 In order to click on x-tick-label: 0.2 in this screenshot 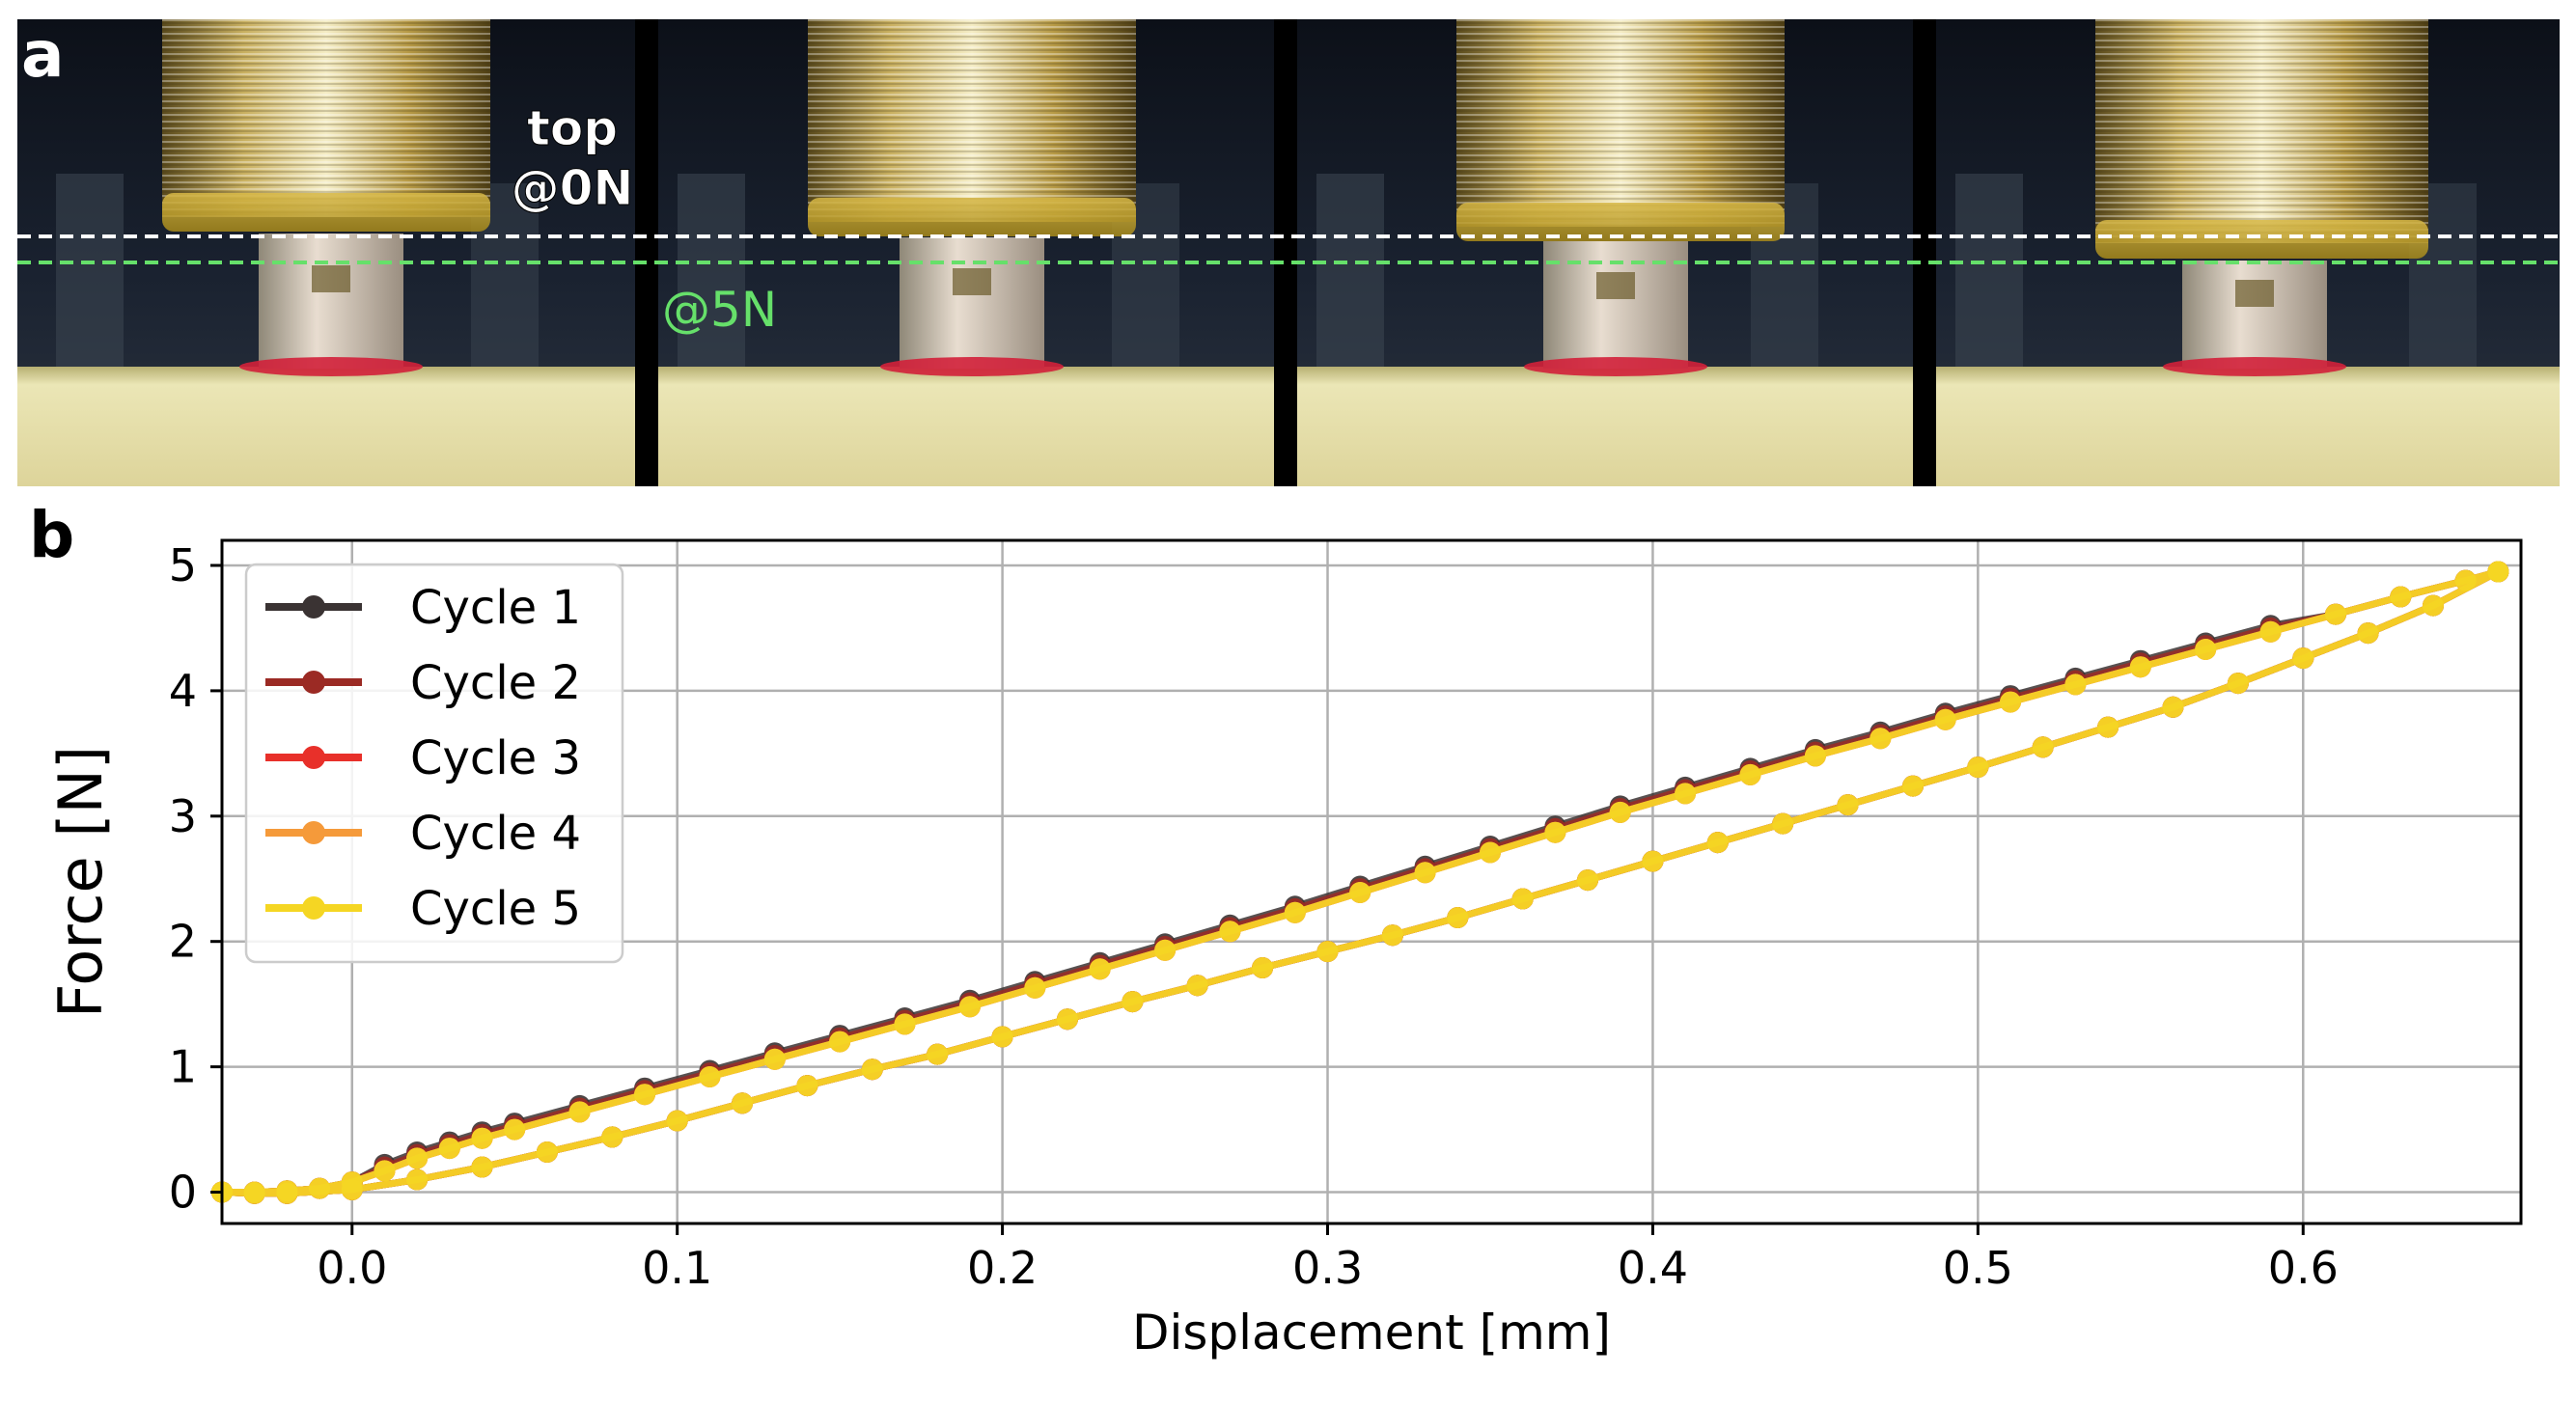, I will do `click(1002, 1268)`.